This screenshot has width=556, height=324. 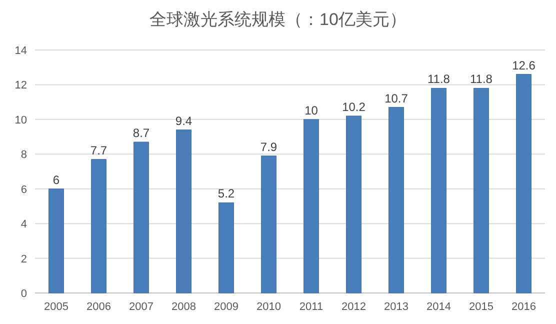 What do you see at coordinates (354, 107) in the screenshot?
I see `data-label: 10.2` at bounding box center [354, 107].